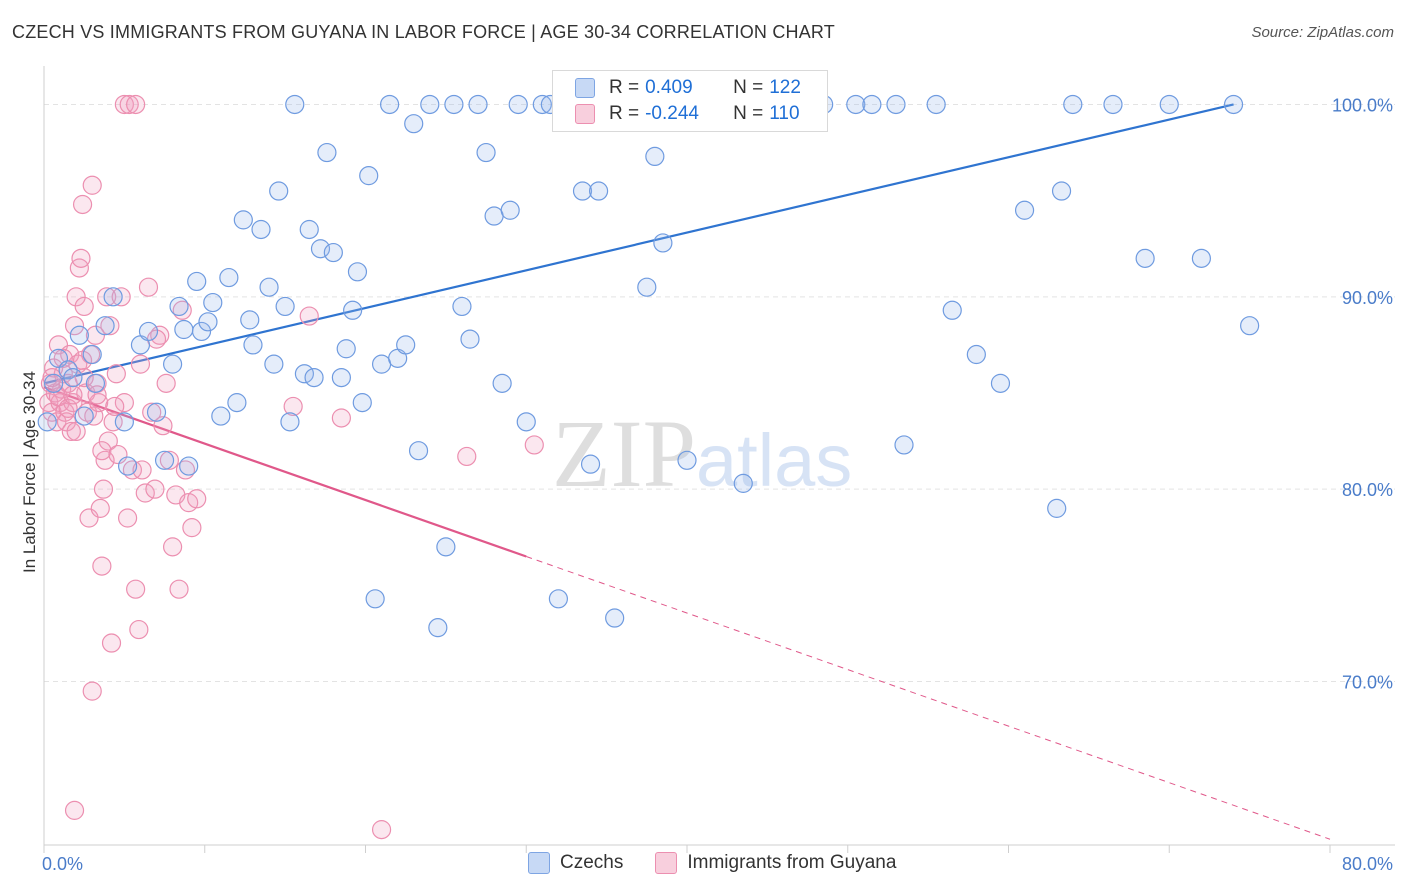 This screenshot has height=892, width=1406. I want to click on legend-item-czechs: Czechs, so click(575, 863).